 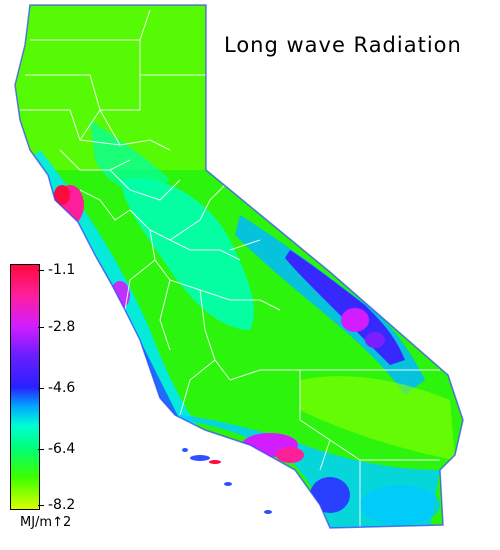 I want to click on map-title: Long wave Radiation, so click(x=343, y=45).